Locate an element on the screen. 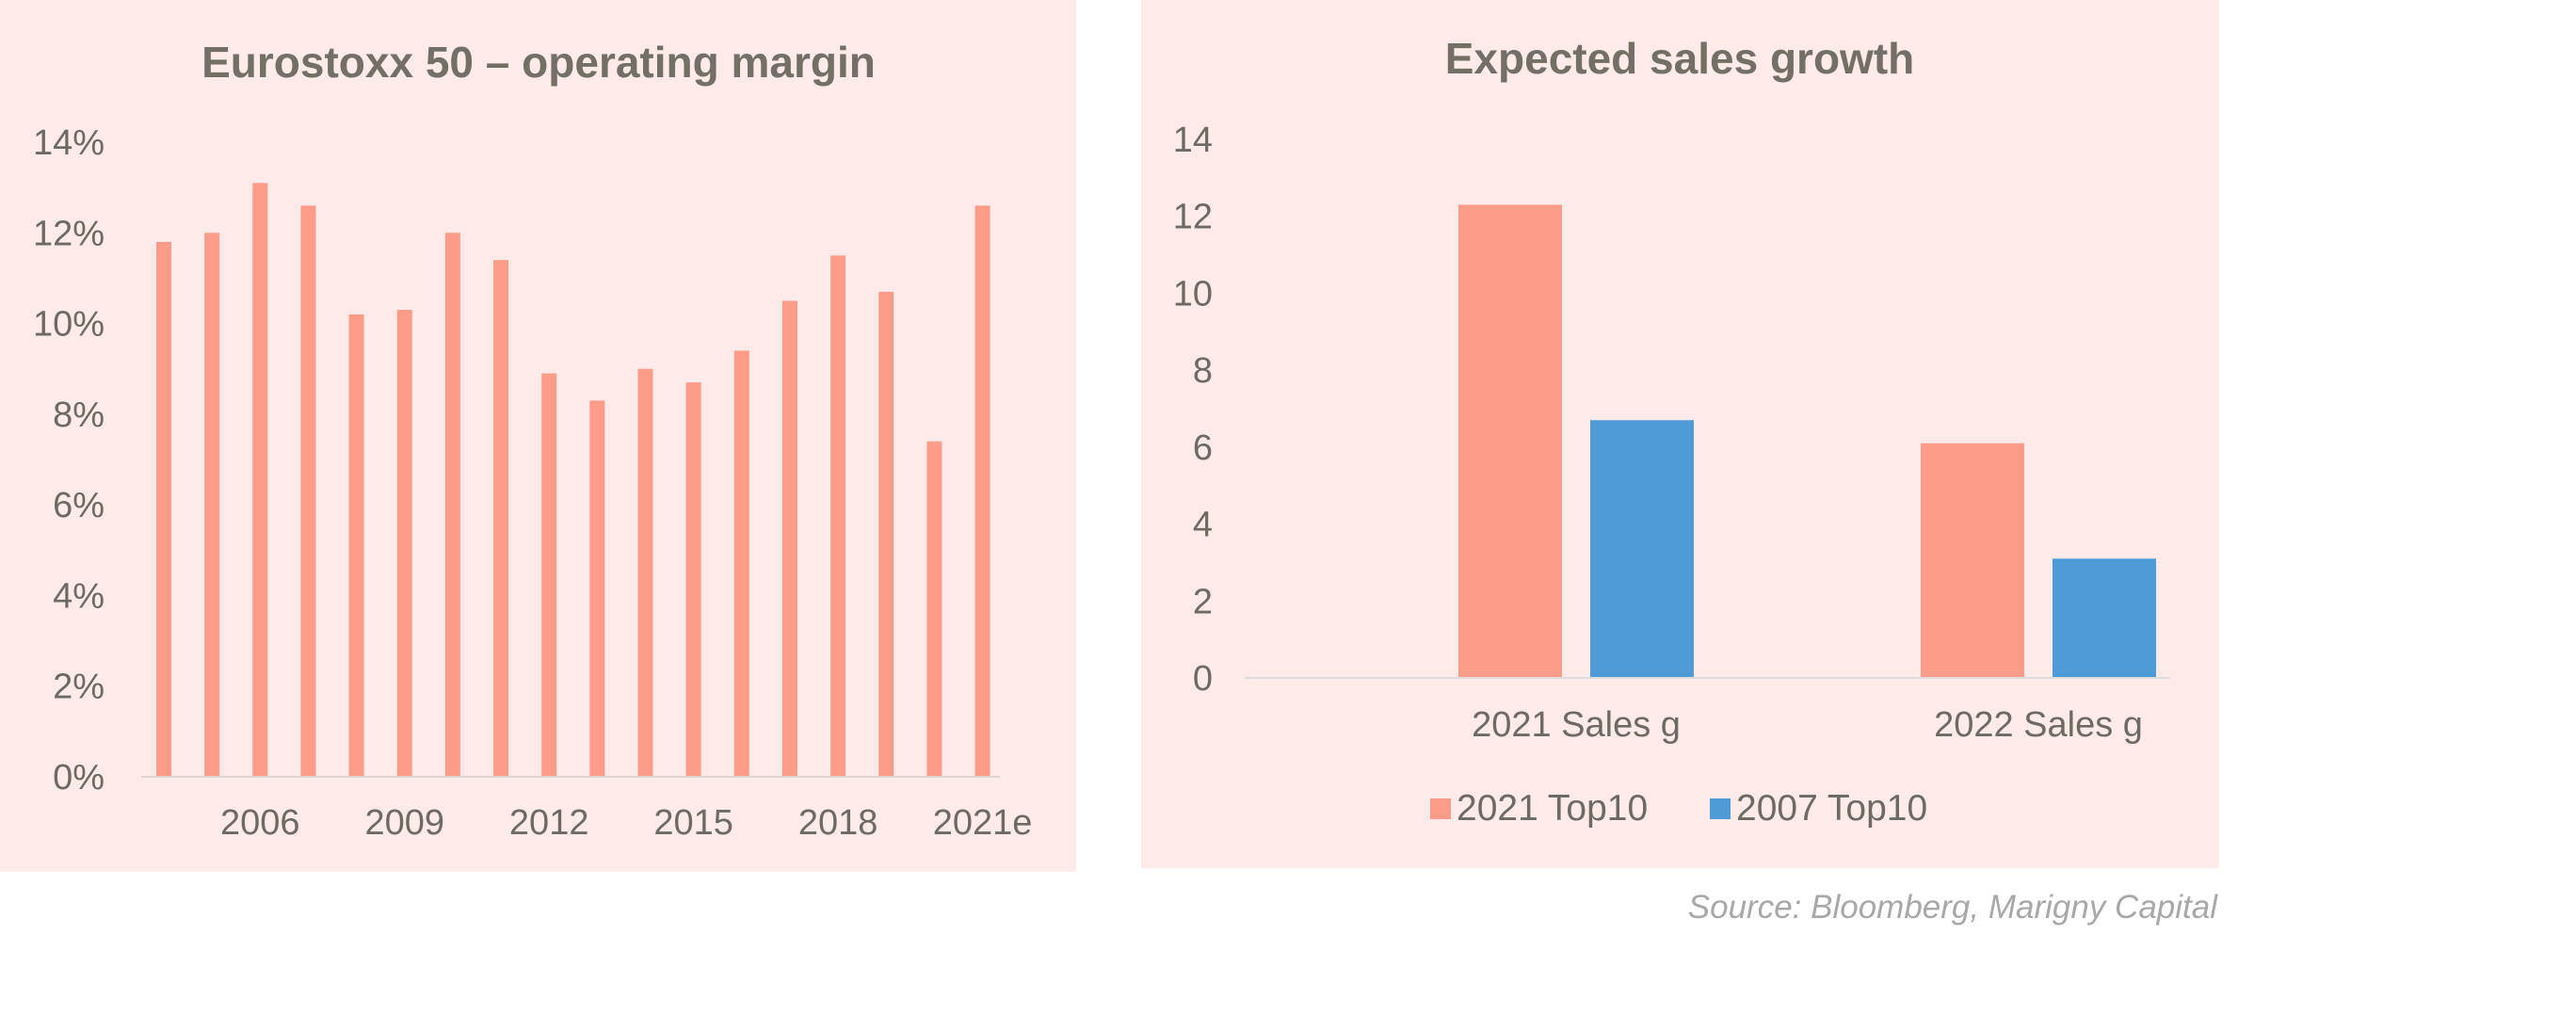 The height and width of the screenshot is (1015, 2576). bar-2015 is located at coordinates (693, 579).